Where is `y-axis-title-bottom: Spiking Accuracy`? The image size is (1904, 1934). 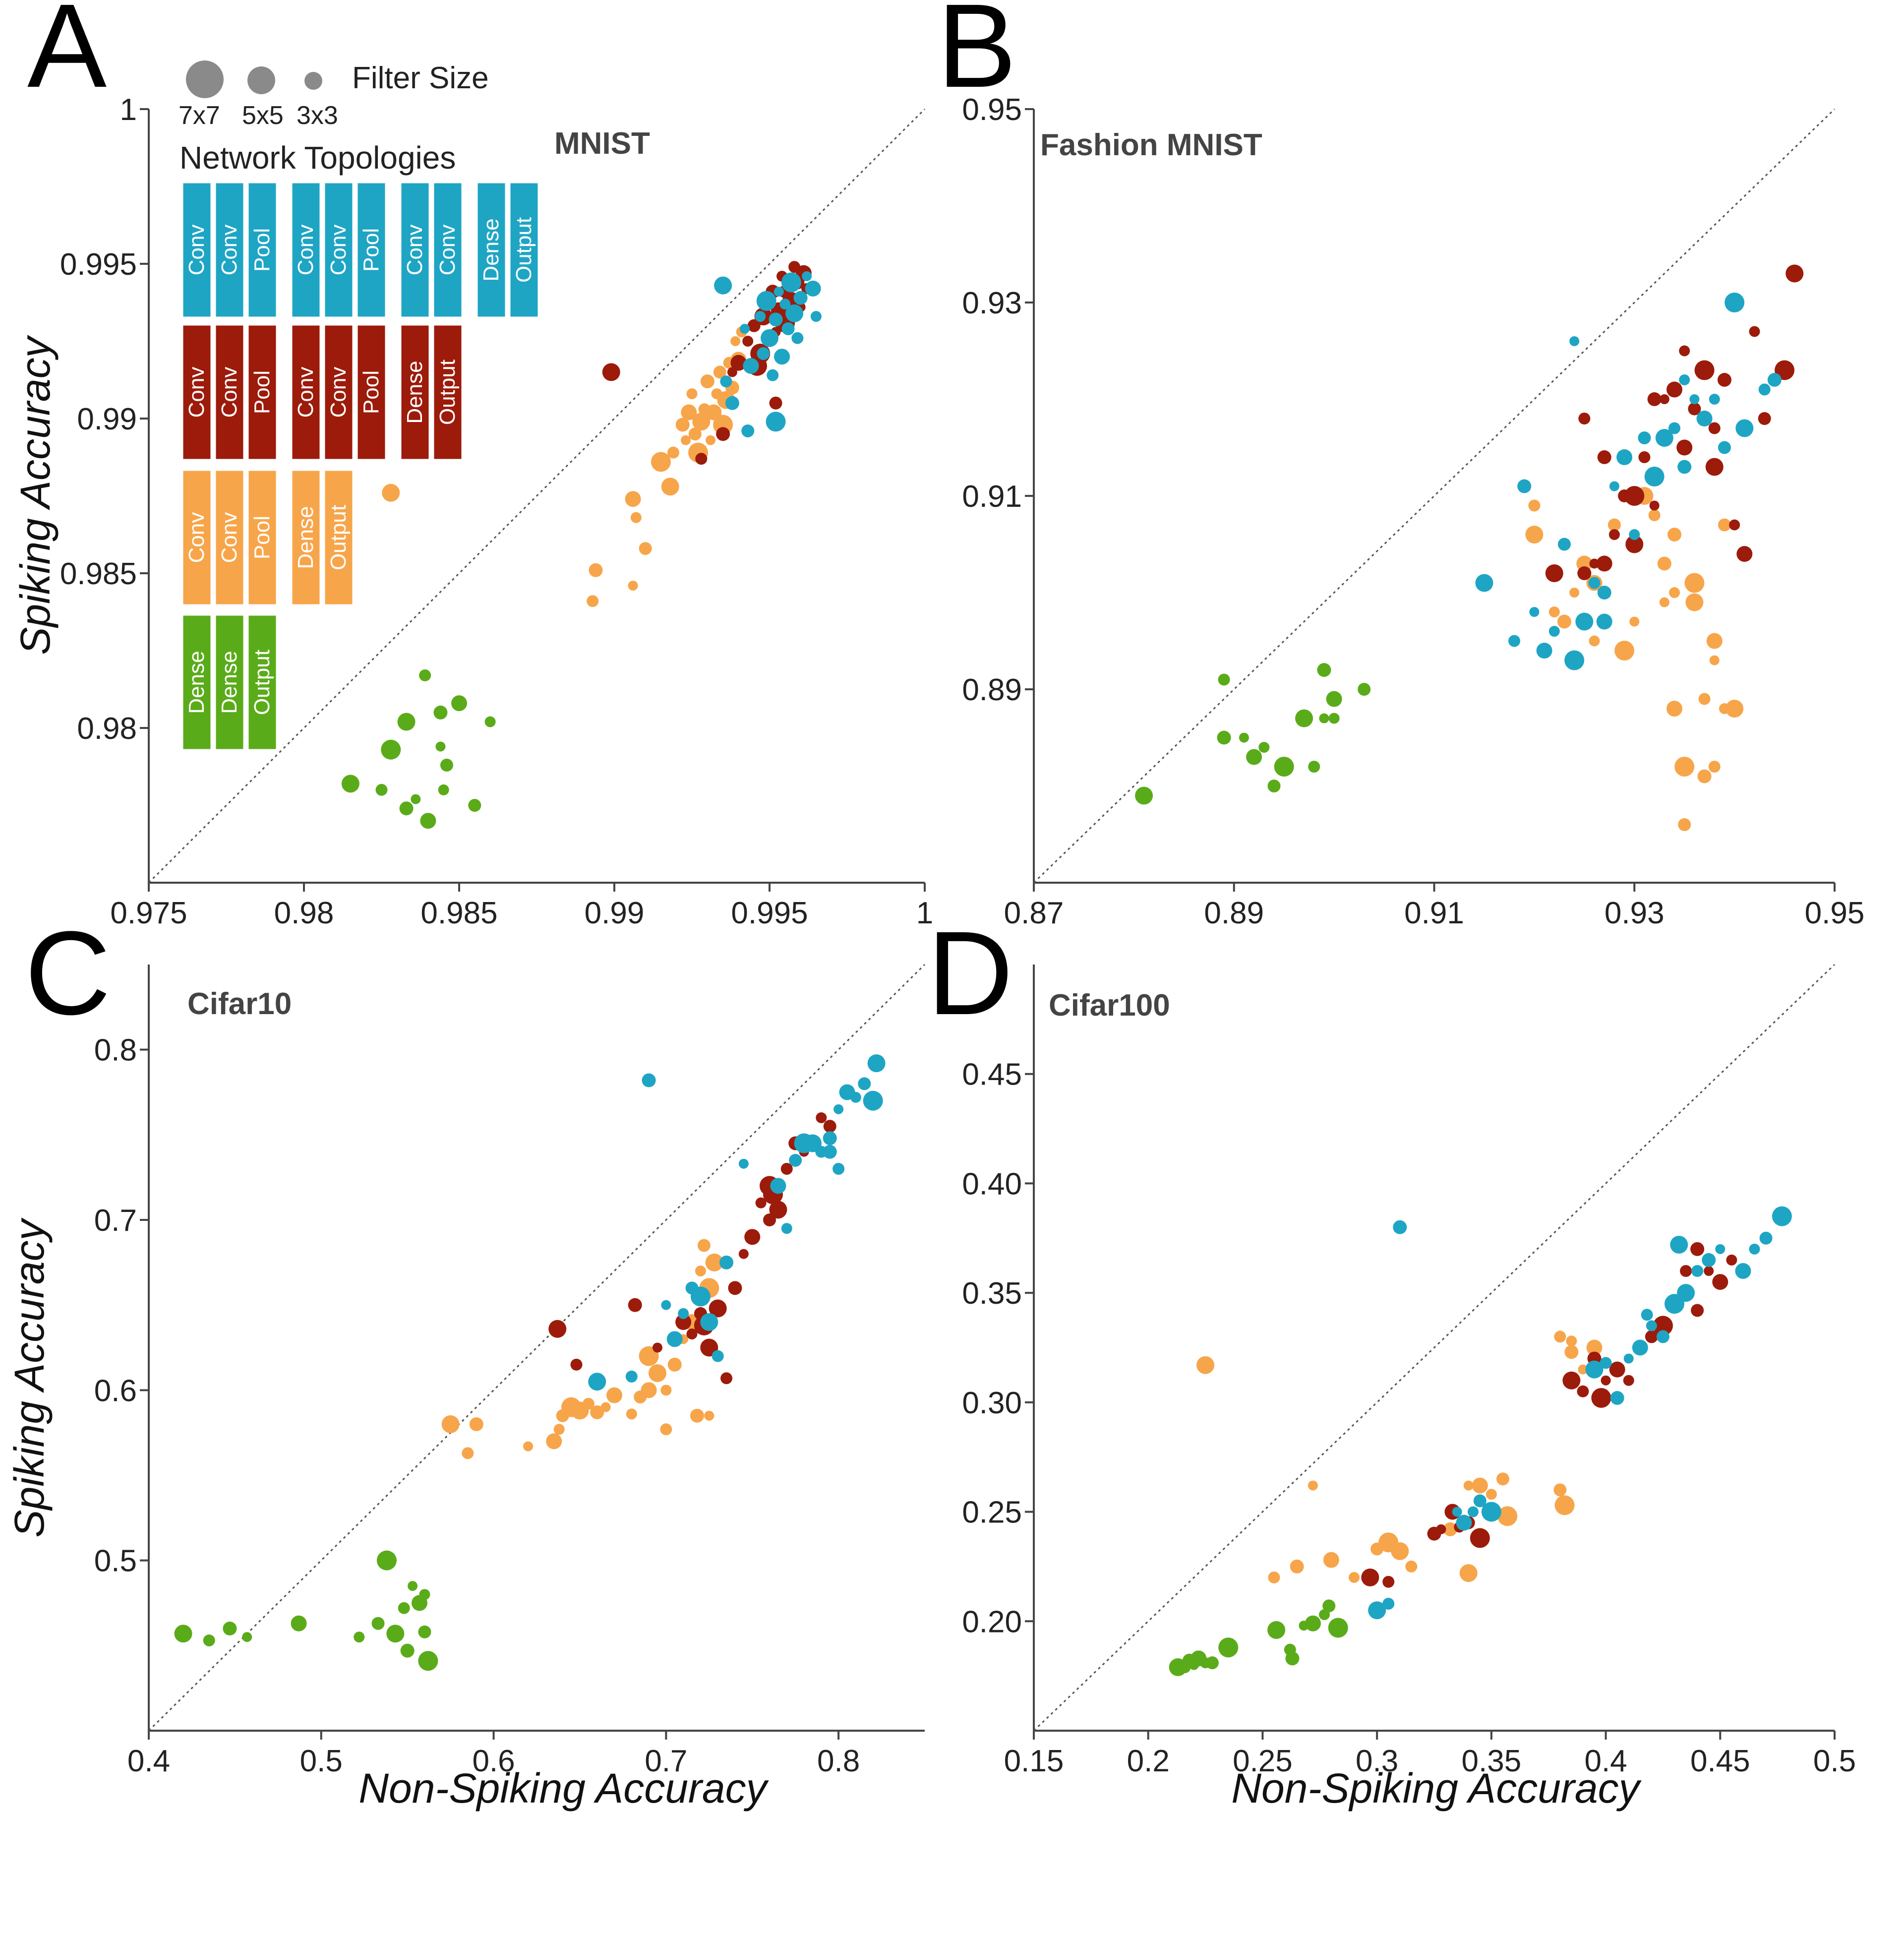
y-axis-title-bottom: Spiking Accuracy is located at coordinates (29, 1377).